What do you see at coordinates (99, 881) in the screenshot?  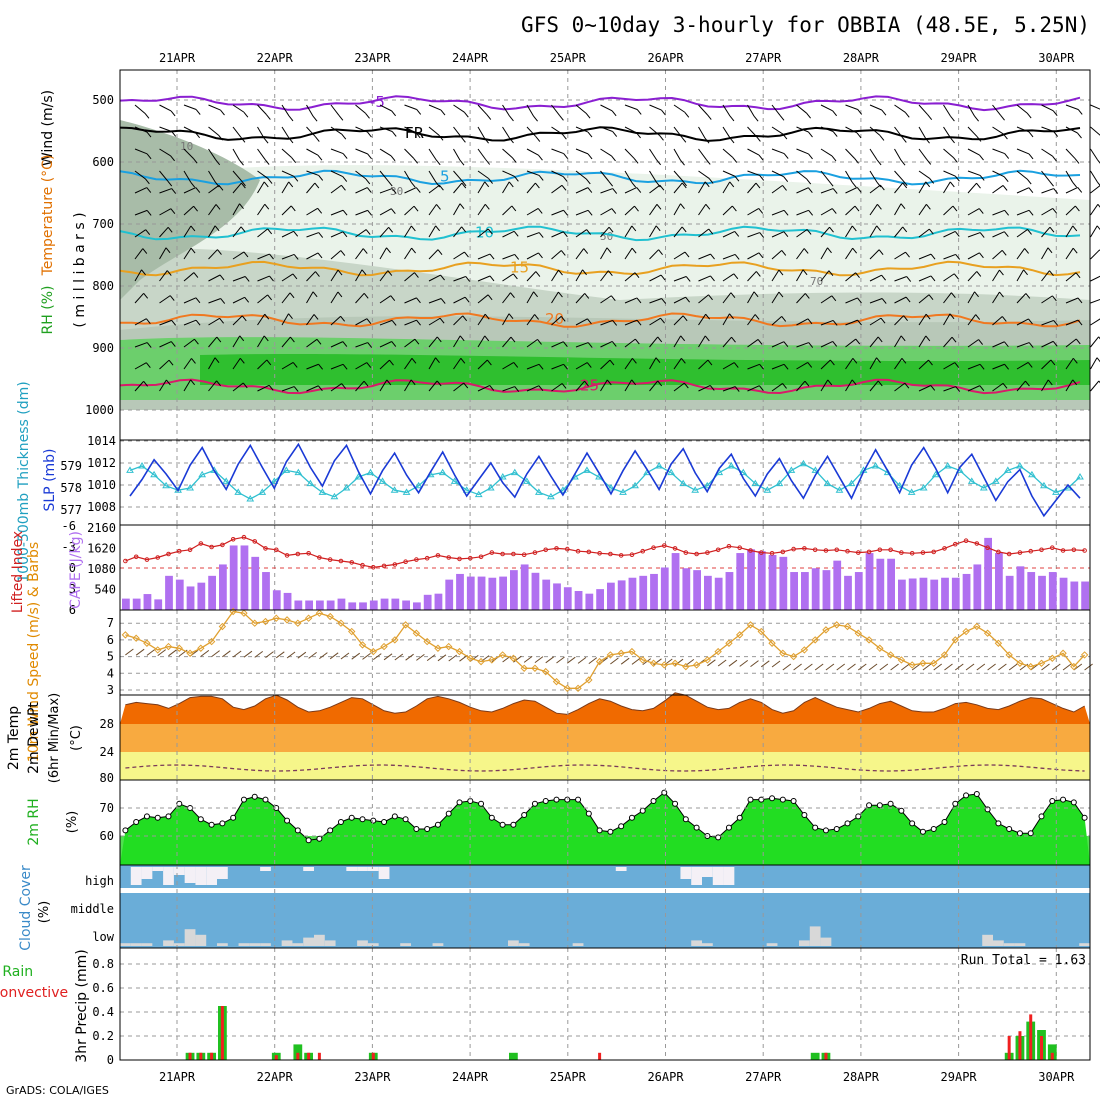 I see `cloud-level-high: high` at bounding box center [99, 881].